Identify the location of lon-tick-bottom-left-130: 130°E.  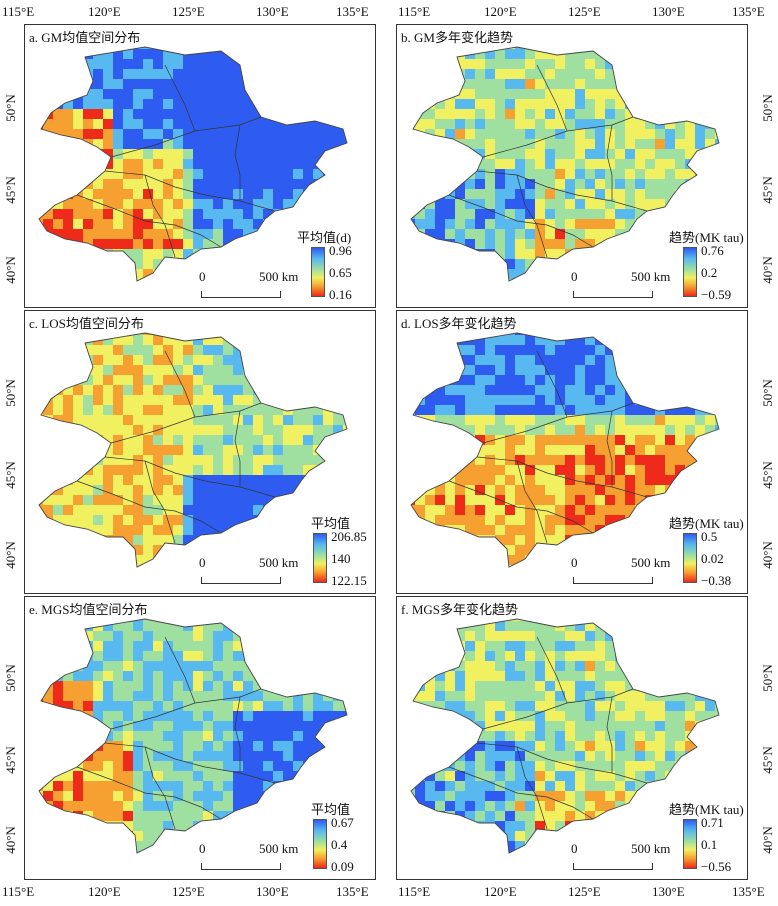
(272, 891).